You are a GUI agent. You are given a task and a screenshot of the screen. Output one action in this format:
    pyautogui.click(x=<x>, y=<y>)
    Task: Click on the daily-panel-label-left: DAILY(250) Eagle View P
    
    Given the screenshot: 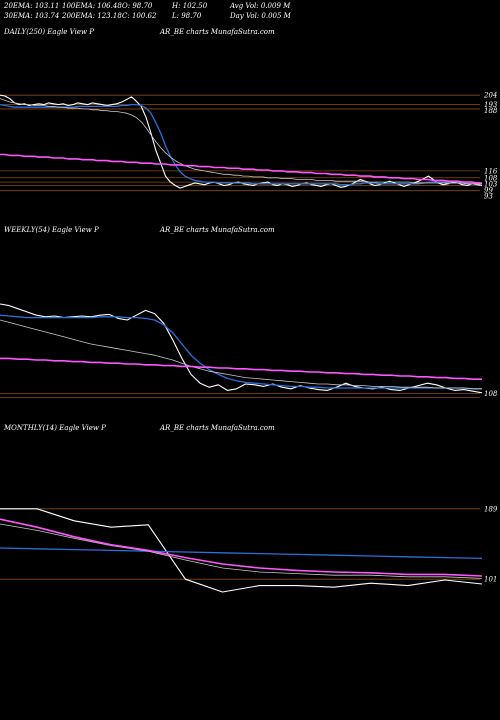 What is the action you would take?
    pyautogui.click(x=49, y=32)
    